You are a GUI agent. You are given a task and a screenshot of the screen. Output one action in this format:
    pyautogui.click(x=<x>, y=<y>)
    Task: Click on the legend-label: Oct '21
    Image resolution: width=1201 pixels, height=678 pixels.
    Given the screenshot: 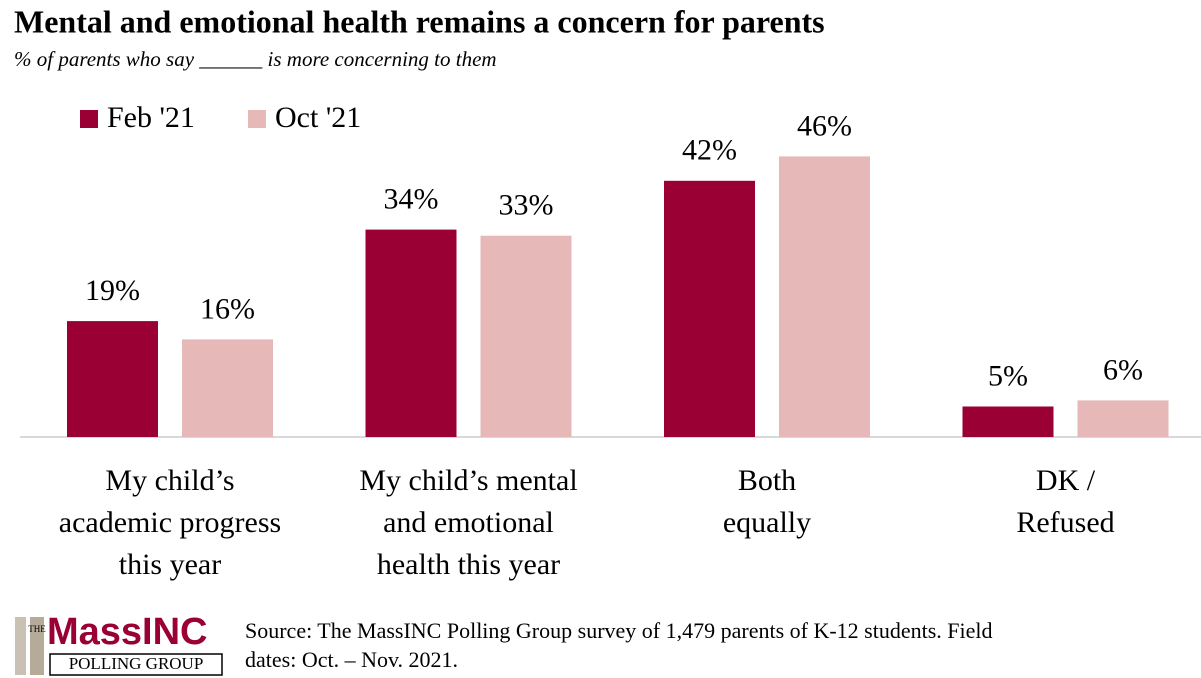 What is the action you would take?
    pyautogui.click(x=318, y=117)
    